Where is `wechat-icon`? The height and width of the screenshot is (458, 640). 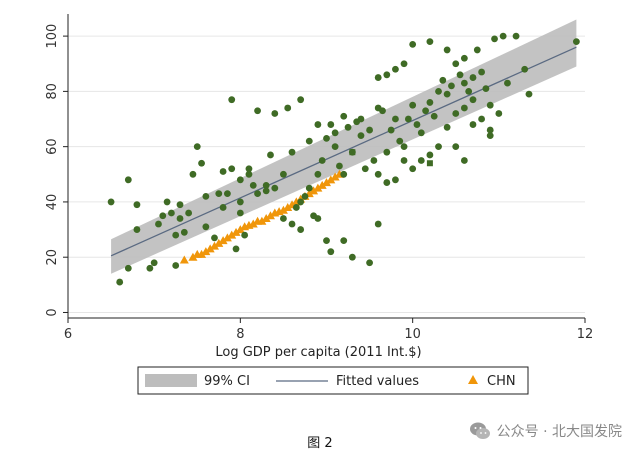 wechat-icon is located at coordinates (480, 431).